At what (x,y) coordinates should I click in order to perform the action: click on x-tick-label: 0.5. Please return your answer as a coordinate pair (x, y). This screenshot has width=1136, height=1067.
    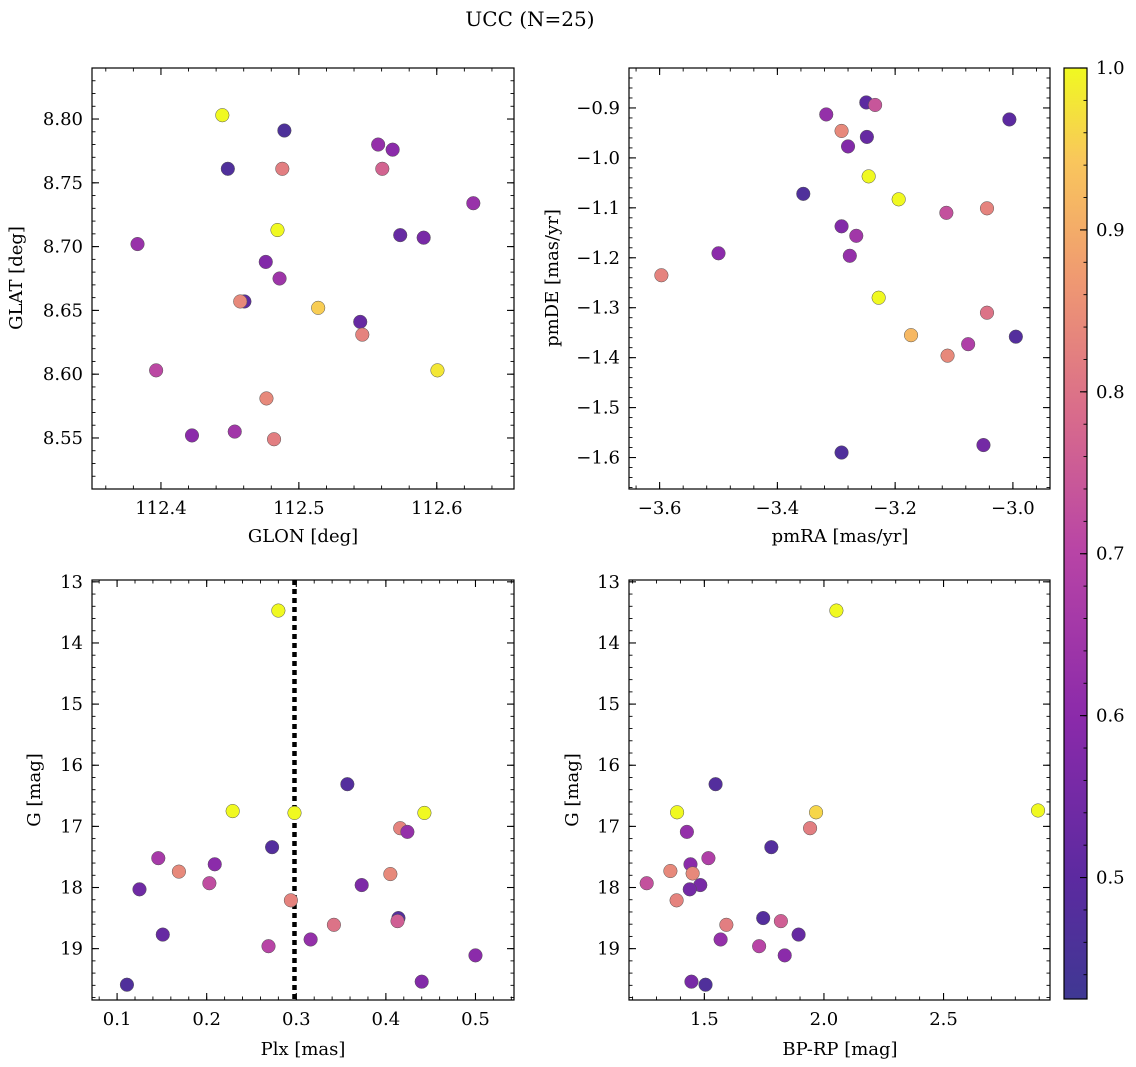
    Looking at the image, I should click on (475, 1019).